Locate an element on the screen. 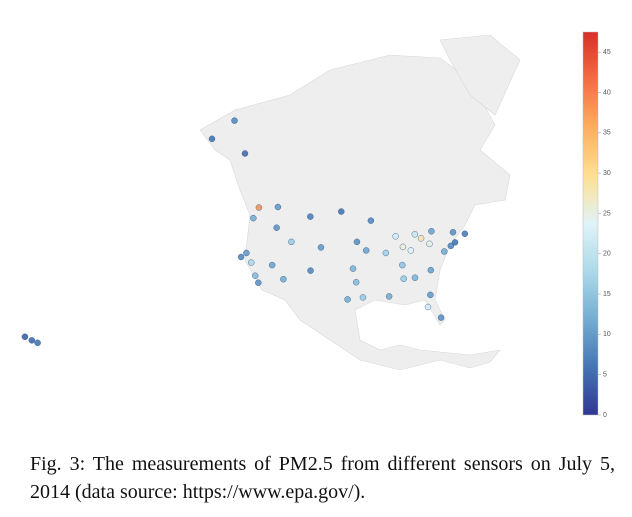  colorbar-tick-label: 30 is located at coordinates (607, 173).